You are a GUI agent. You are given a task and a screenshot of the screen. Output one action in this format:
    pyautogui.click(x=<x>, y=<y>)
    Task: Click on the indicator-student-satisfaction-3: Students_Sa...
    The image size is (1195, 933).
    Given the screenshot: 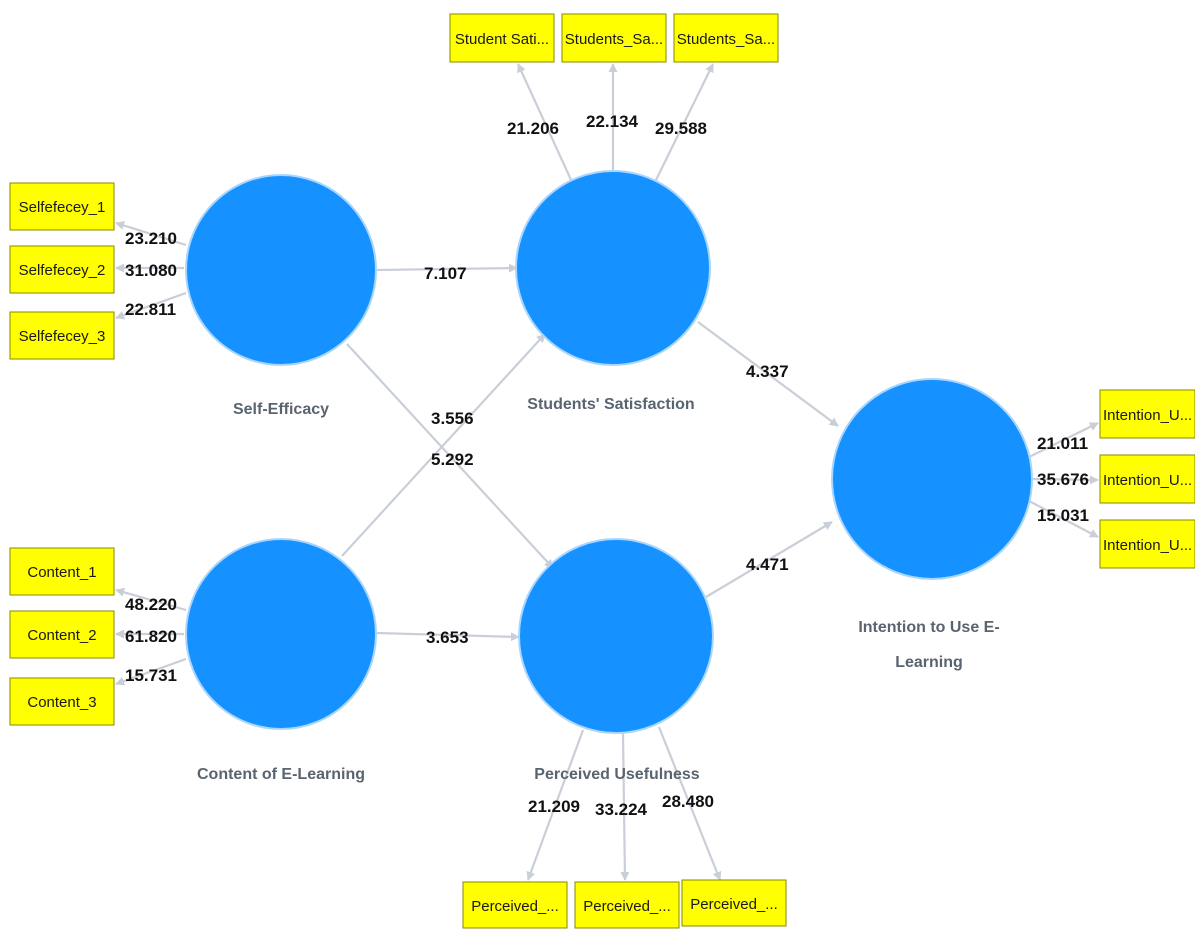 What is the action you would take?
    pyautogui.click(x=726, y=38)
    